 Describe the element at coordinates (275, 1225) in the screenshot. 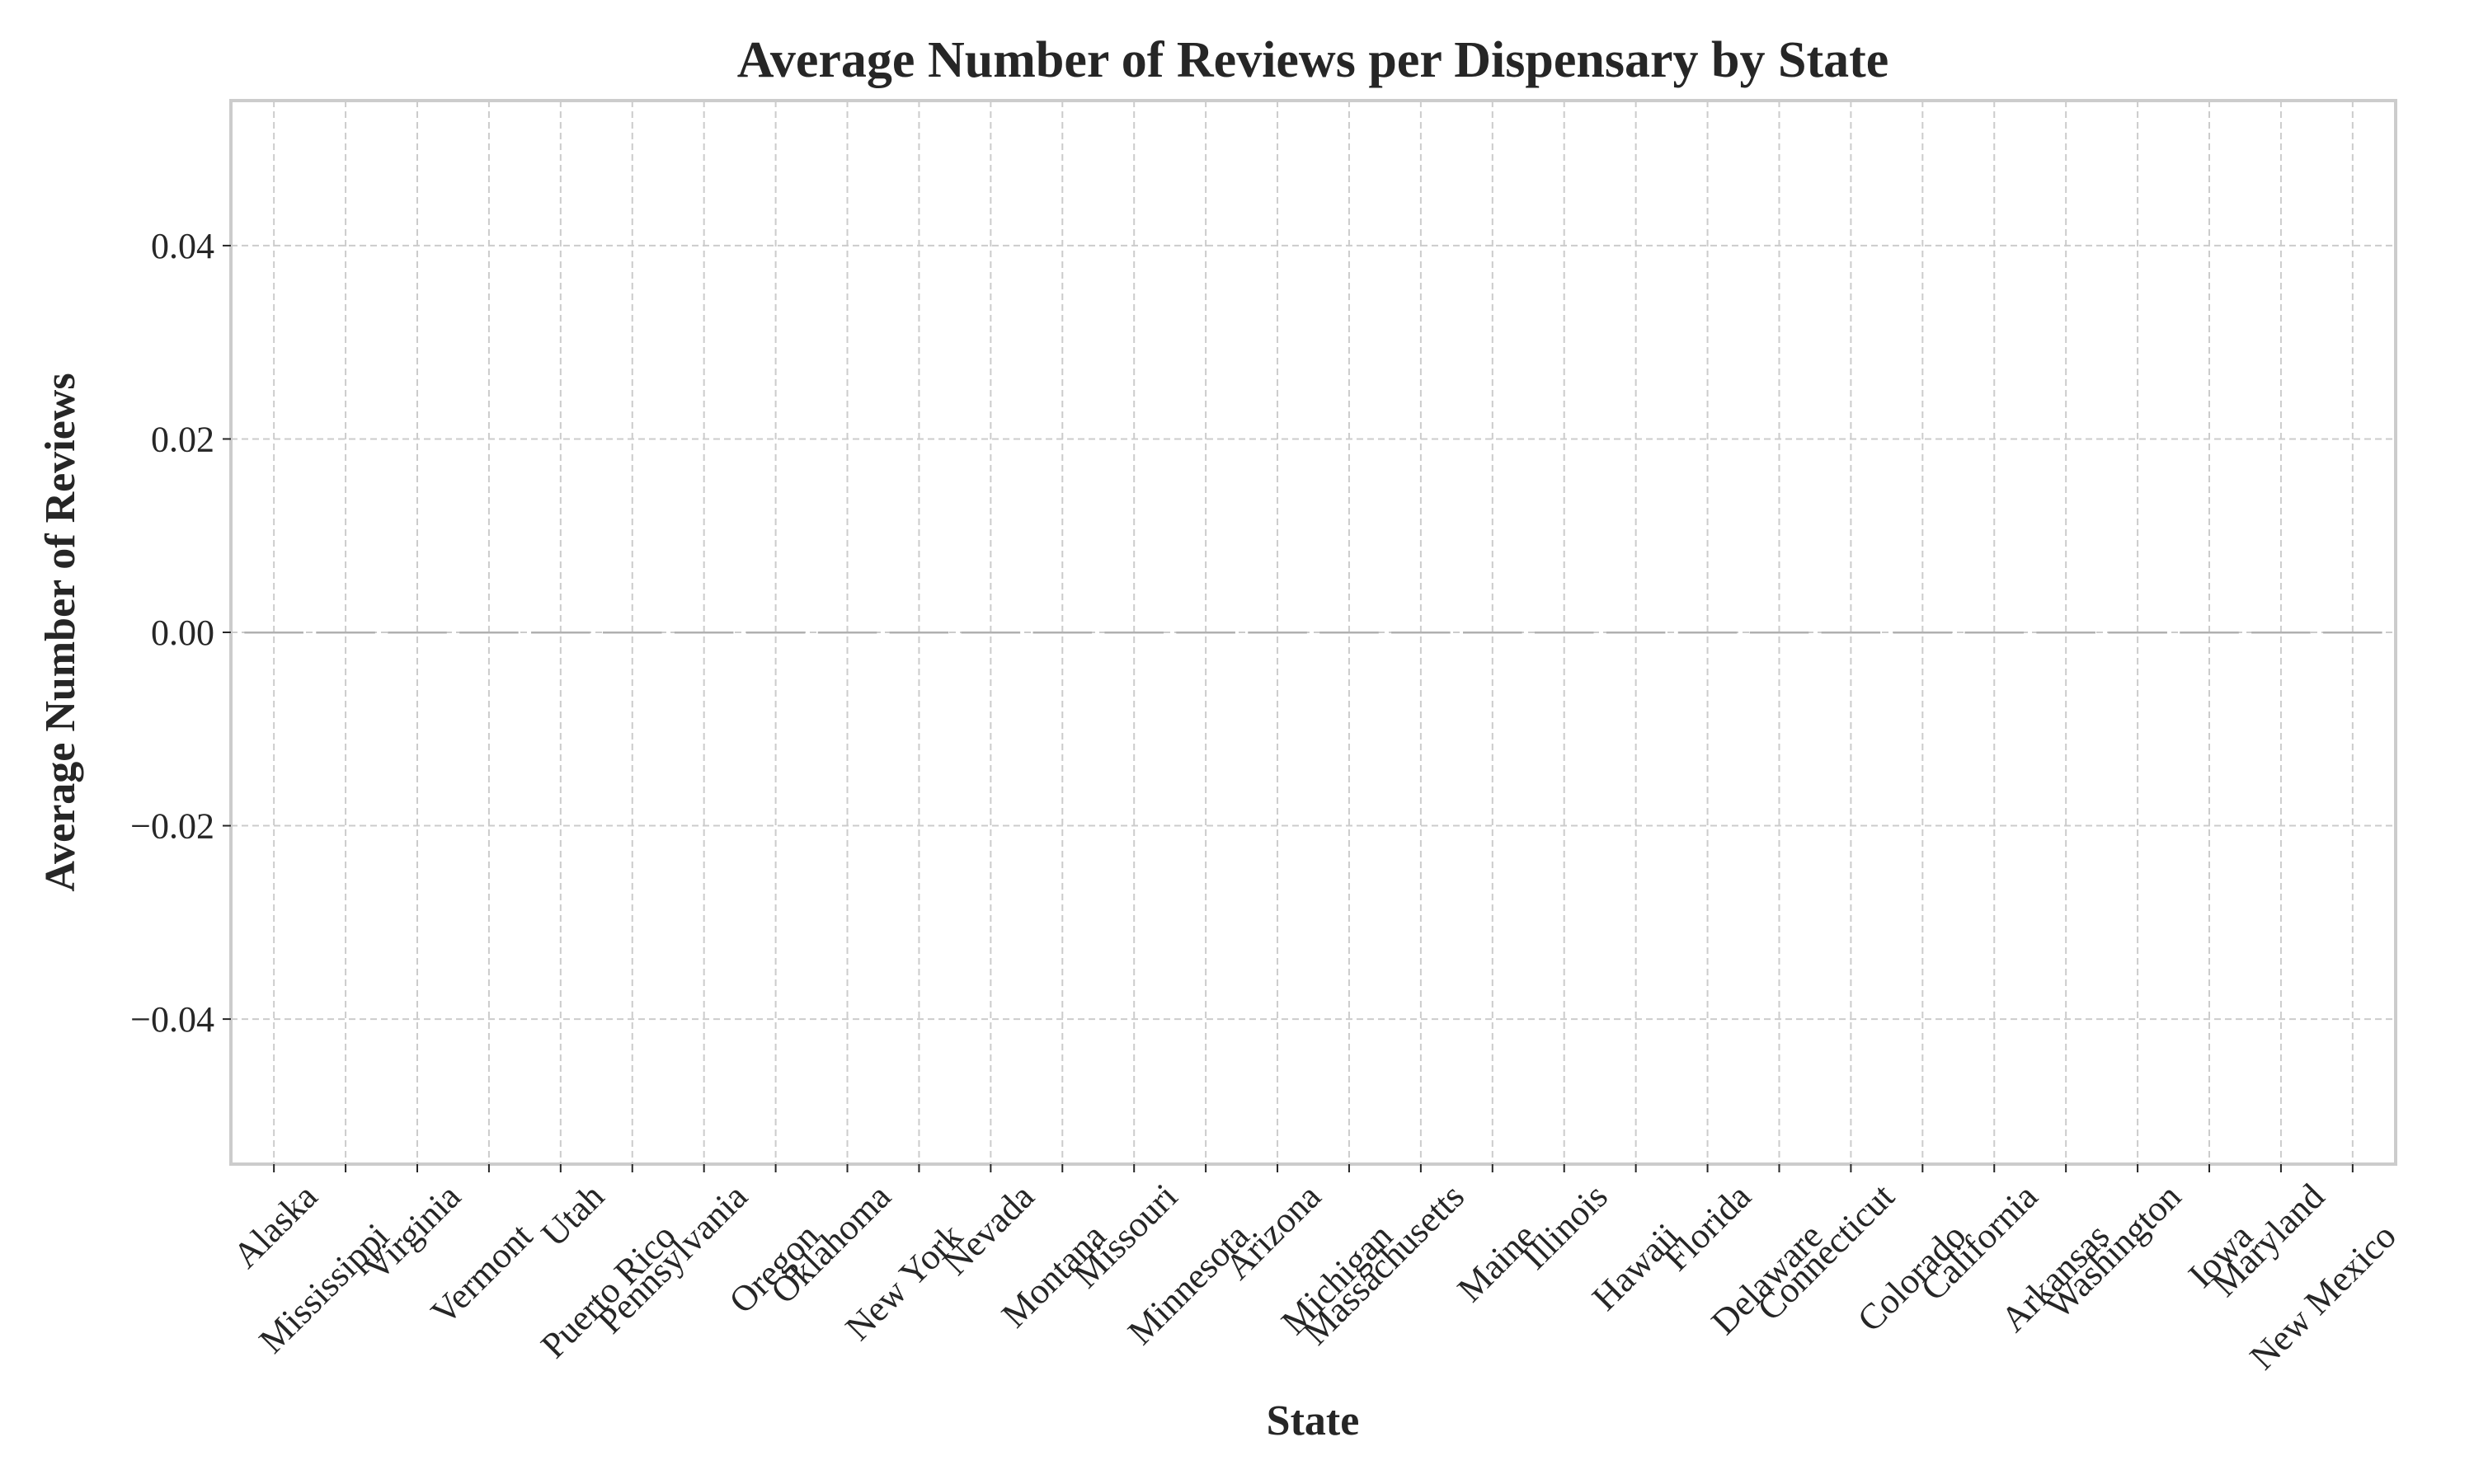

I see `x-tick-label: Alaska` at that location.